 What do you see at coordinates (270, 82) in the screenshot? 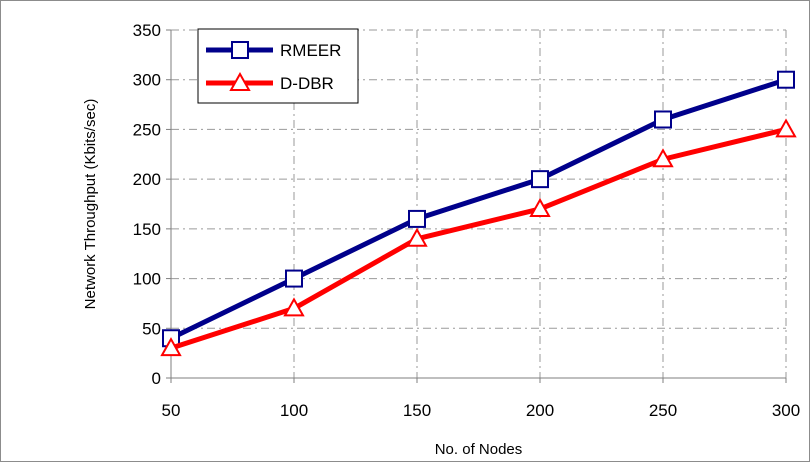
I see `legend-item-d-dbr: D-DBR` at bounding box center [270, 82].